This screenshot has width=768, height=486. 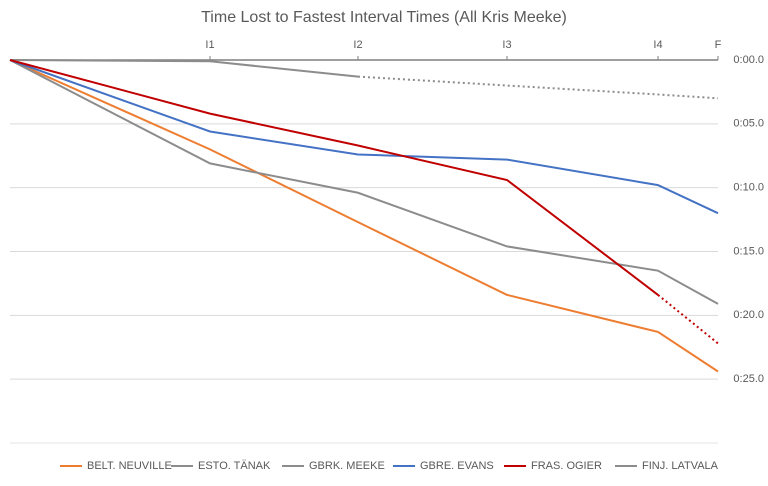 What do you see at coordinates (457, 466) in the screenshot?
I see `legend-label: GBRE. EVANS` at bounding box center [457, 466].